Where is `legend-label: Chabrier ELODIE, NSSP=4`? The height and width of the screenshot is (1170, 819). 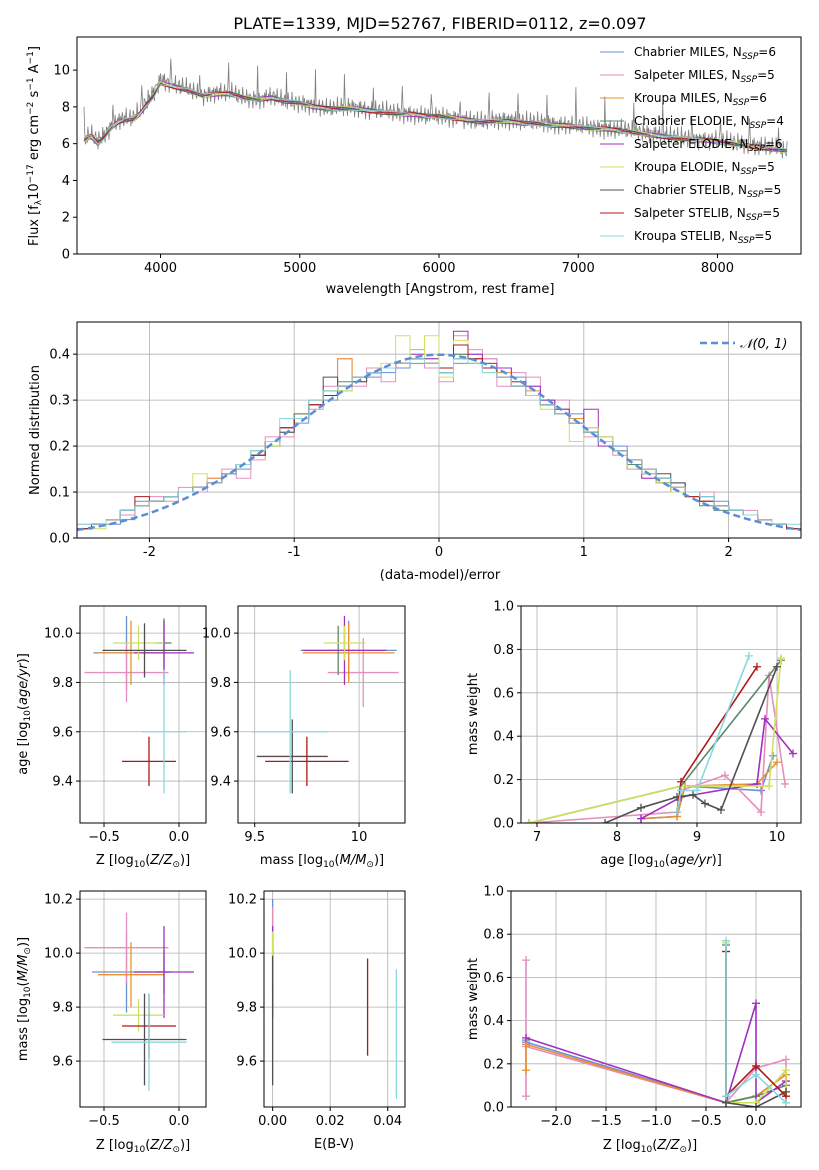 legend-label: Chabrier ELODIE, NSSP=4 is located at coordinates (709, 122).